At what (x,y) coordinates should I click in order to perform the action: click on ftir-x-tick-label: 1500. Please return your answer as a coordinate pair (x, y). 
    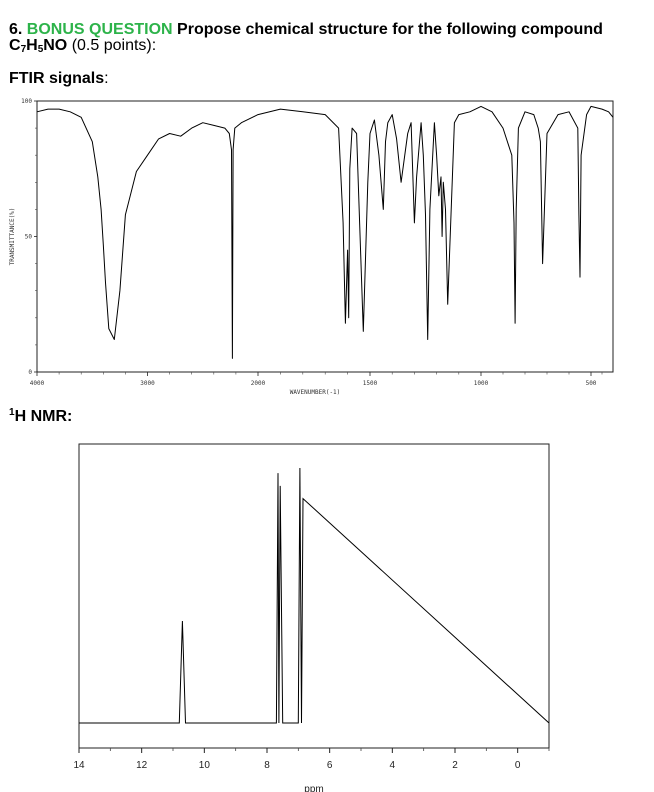
    Looking at the image, I should click on (370, 383).